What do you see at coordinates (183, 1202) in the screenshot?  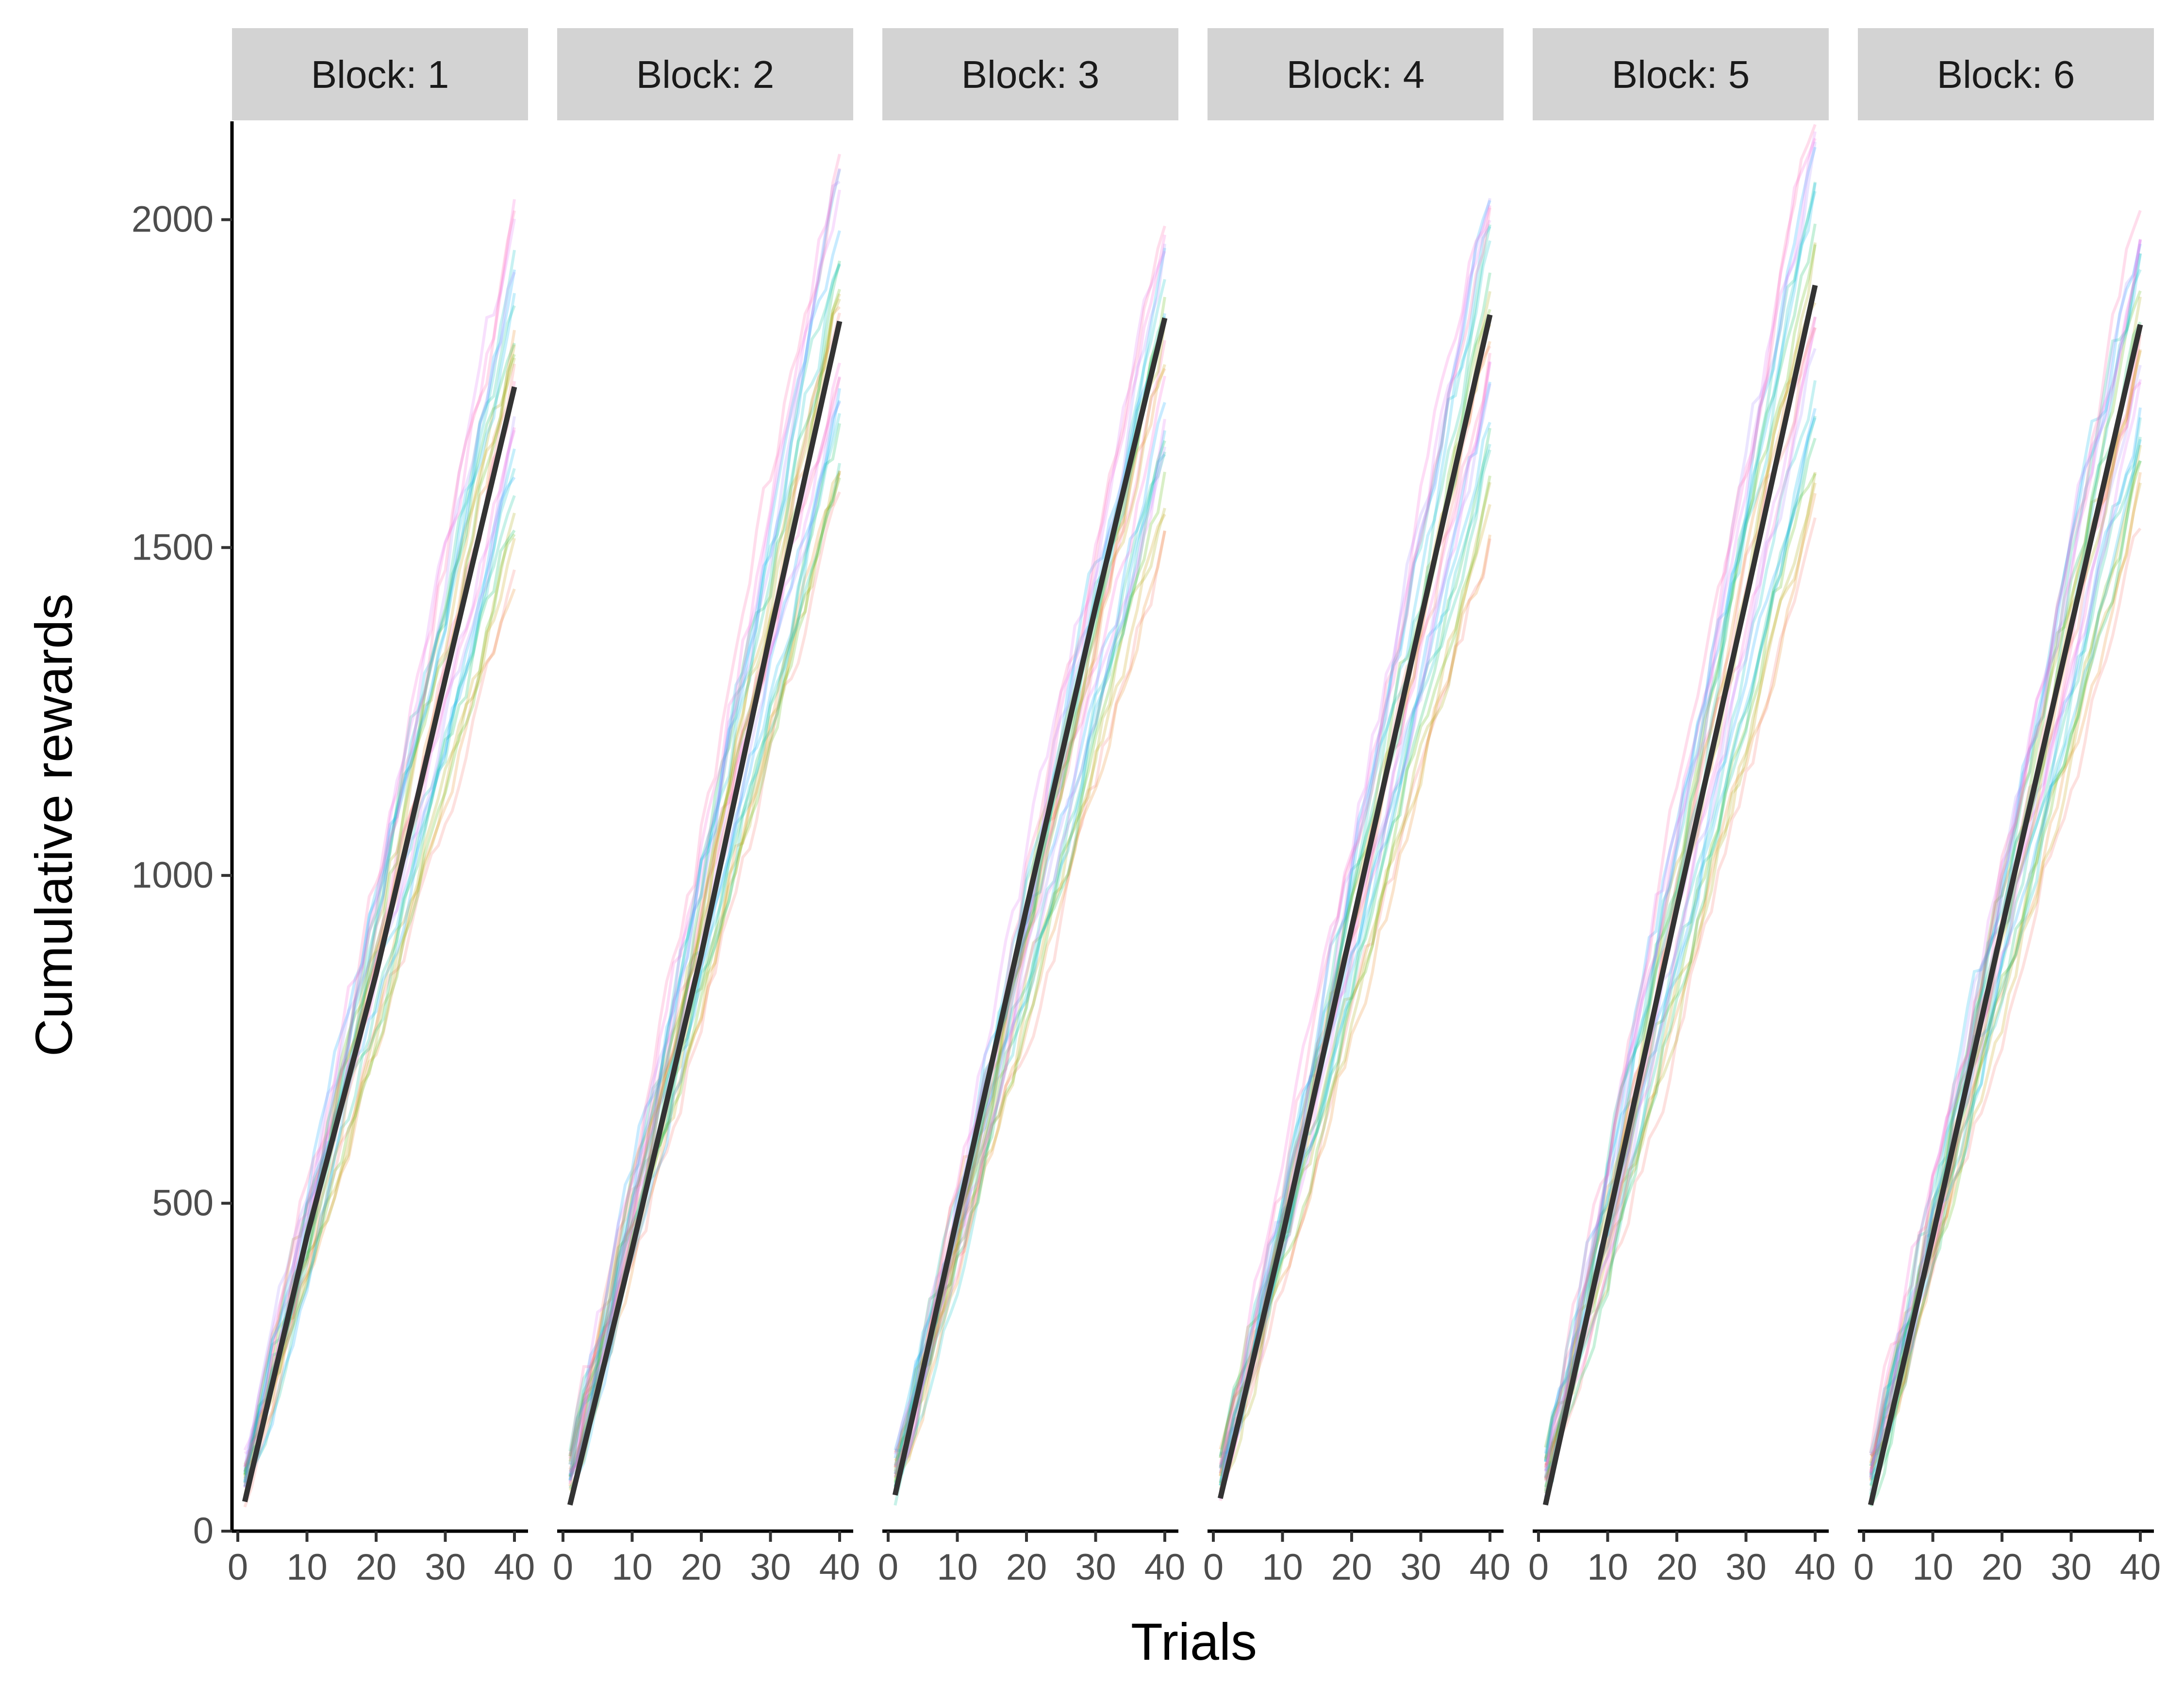 I see `y-tick-label: 500` at bounding box center [183, 1202].